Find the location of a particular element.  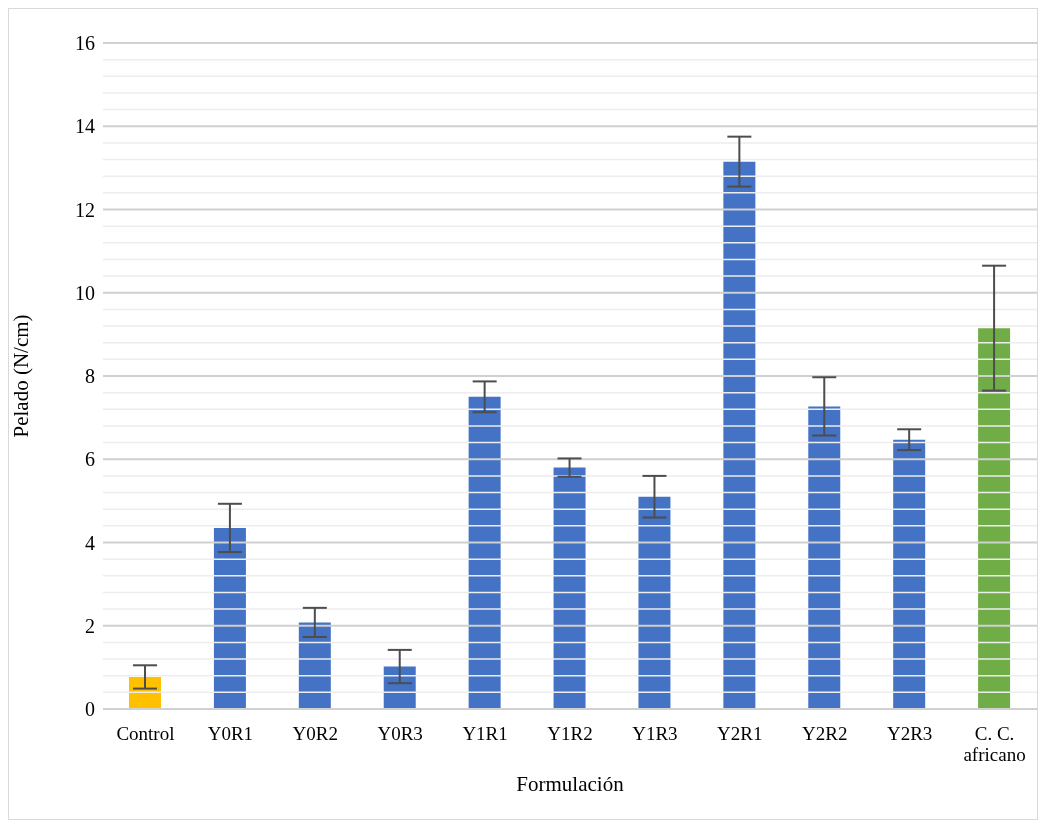

y-tick-label: 16 is located at coordinates (85, 43).